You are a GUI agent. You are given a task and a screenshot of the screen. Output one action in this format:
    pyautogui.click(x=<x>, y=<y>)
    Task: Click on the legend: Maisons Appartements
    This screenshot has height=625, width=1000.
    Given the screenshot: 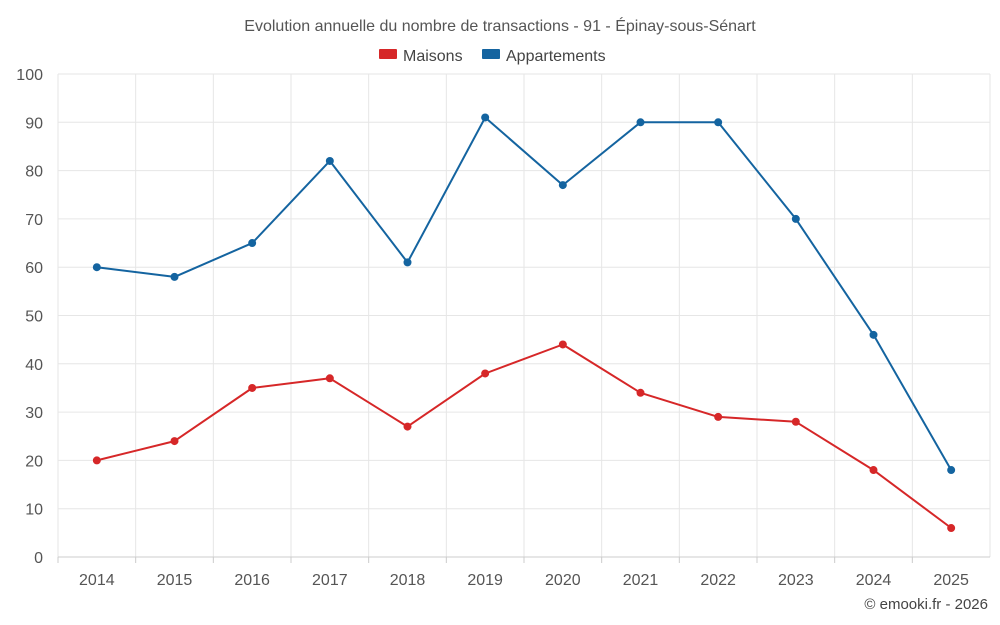 What is the action you would take?
    pyautogui.click(x=492, y=56)
    